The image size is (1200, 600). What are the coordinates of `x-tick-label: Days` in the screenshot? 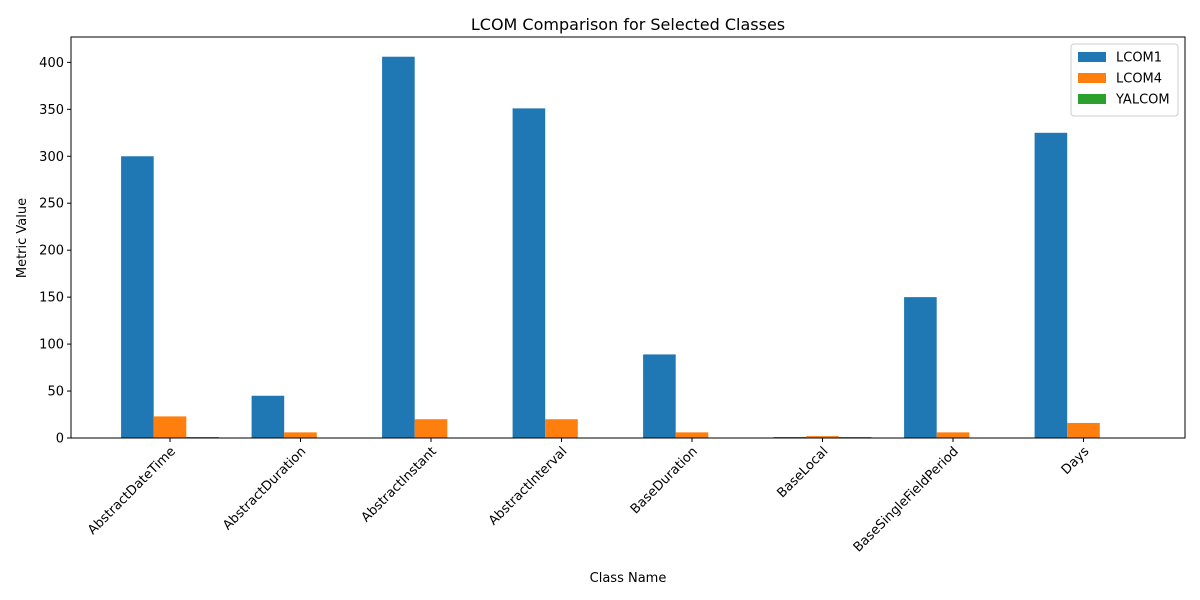 It's located at (1076, 461).